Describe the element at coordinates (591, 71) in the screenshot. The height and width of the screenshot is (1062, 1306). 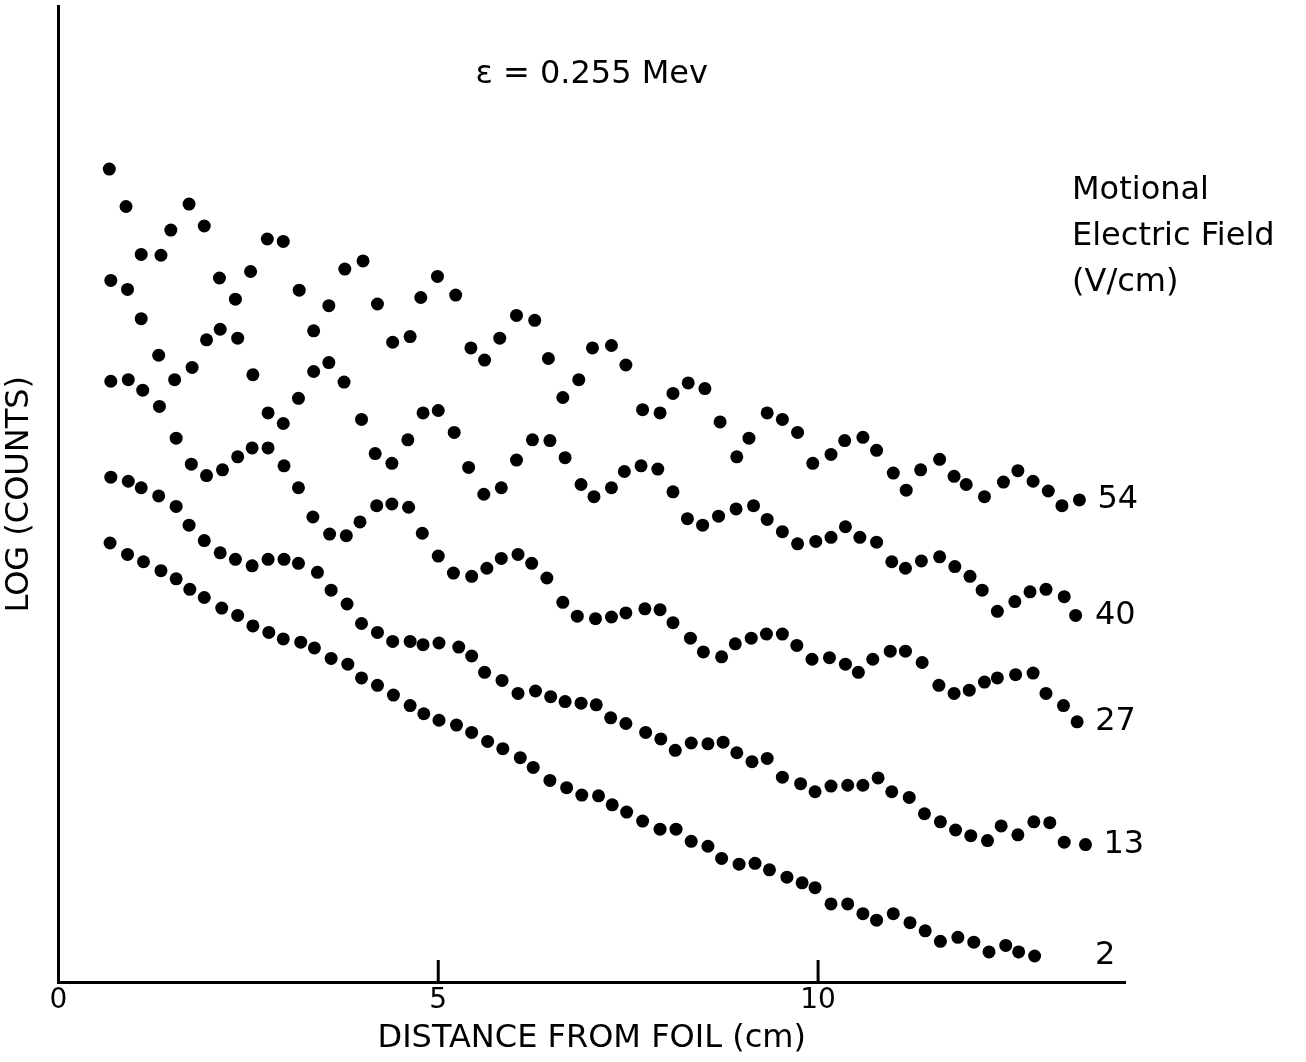
I see `chart-title: ε = 0.255 Mev` at that location.